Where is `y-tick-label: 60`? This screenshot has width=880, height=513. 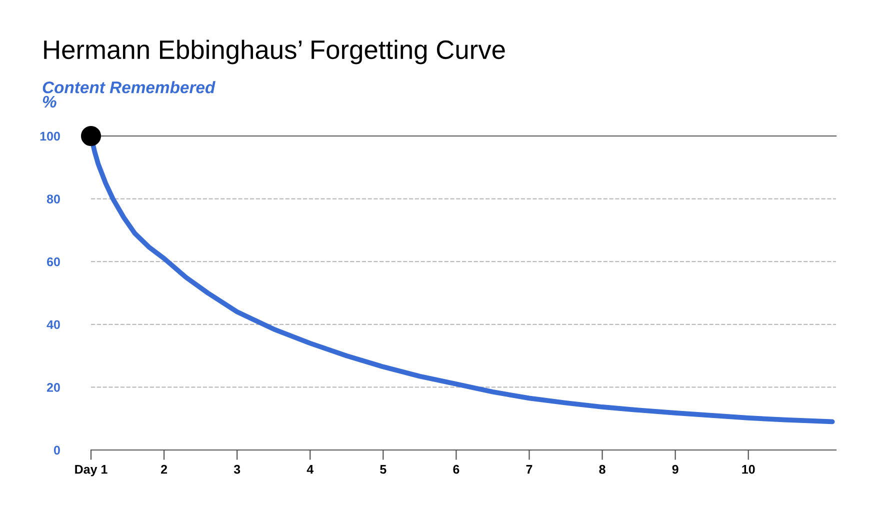
y-tick-label: 60 is located at coordinates (53, 261).